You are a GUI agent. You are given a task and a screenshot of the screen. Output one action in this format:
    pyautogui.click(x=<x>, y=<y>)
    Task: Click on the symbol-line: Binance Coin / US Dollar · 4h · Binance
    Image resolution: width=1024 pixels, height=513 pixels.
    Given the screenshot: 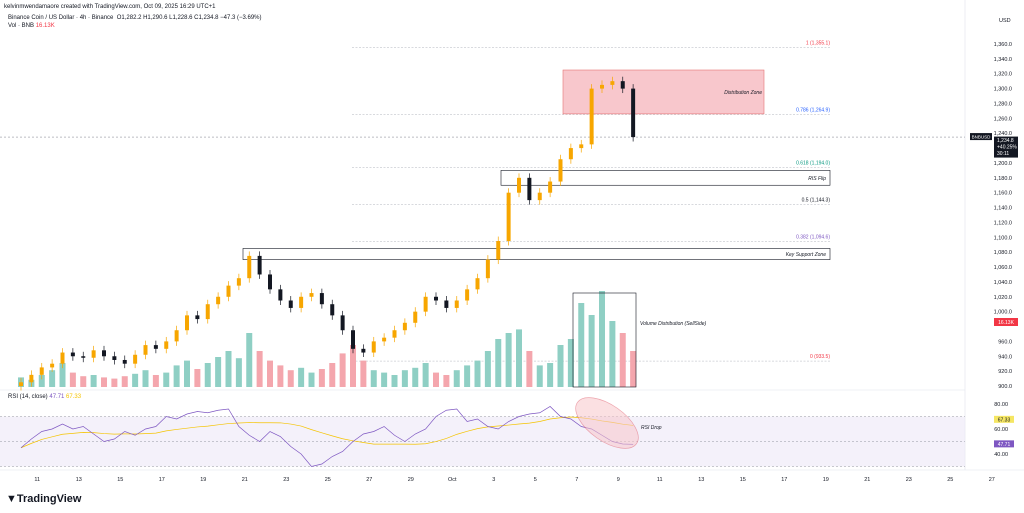 What is the action you would take?
    pyautogui.click(x=61, y=18)
    